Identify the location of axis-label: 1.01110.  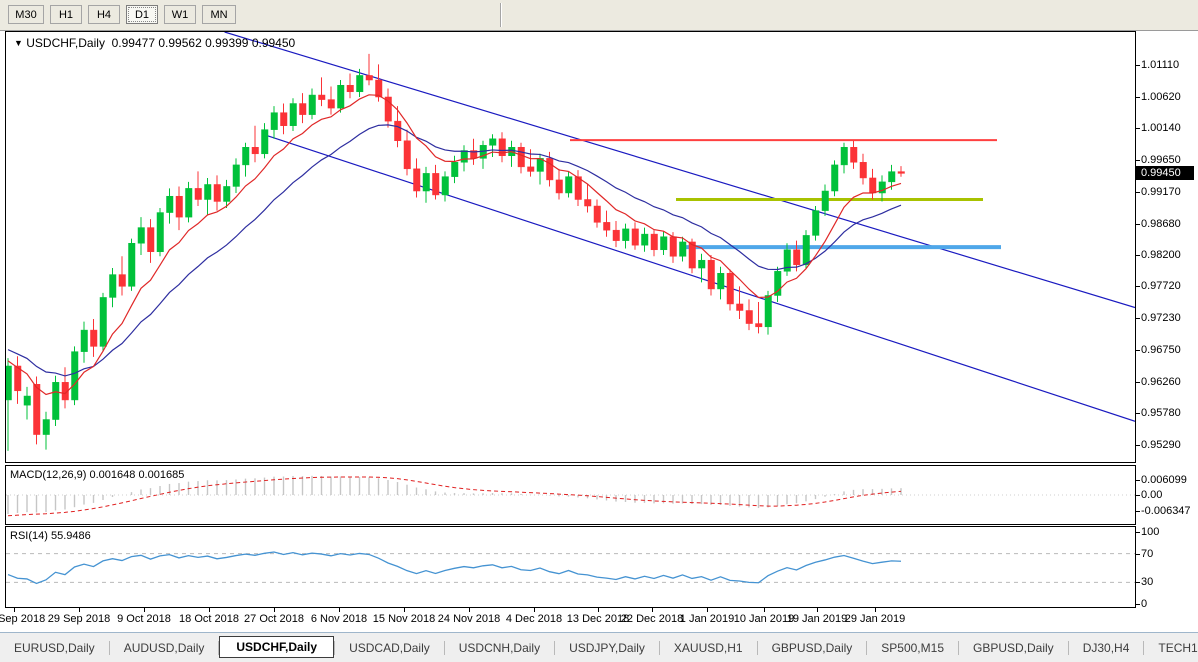
(1160, 65).